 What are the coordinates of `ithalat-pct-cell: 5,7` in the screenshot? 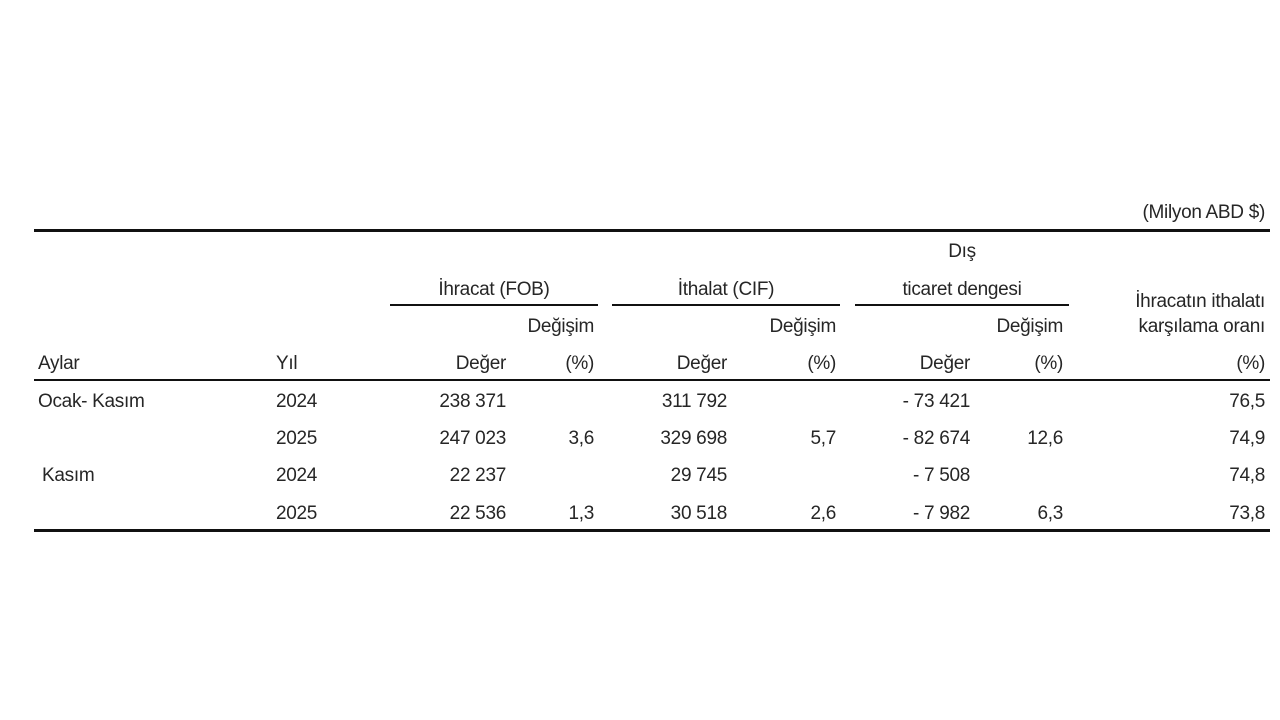 It's located at (823, 438).